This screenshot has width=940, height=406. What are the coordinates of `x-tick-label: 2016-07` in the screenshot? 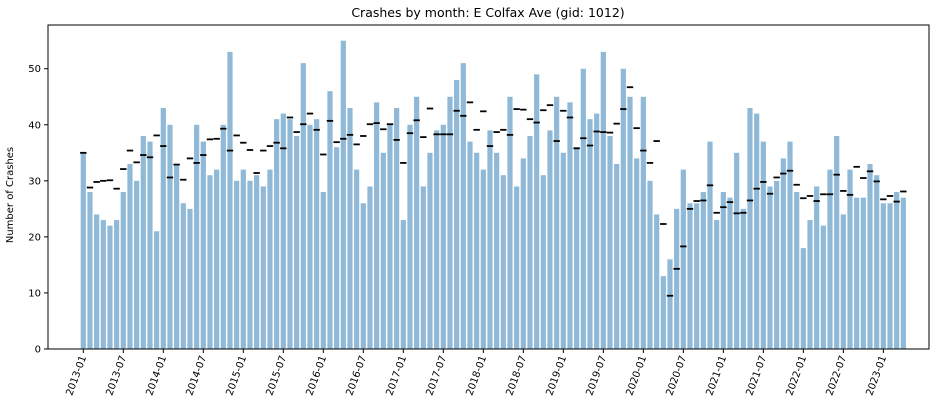 It's located at (357, 375).